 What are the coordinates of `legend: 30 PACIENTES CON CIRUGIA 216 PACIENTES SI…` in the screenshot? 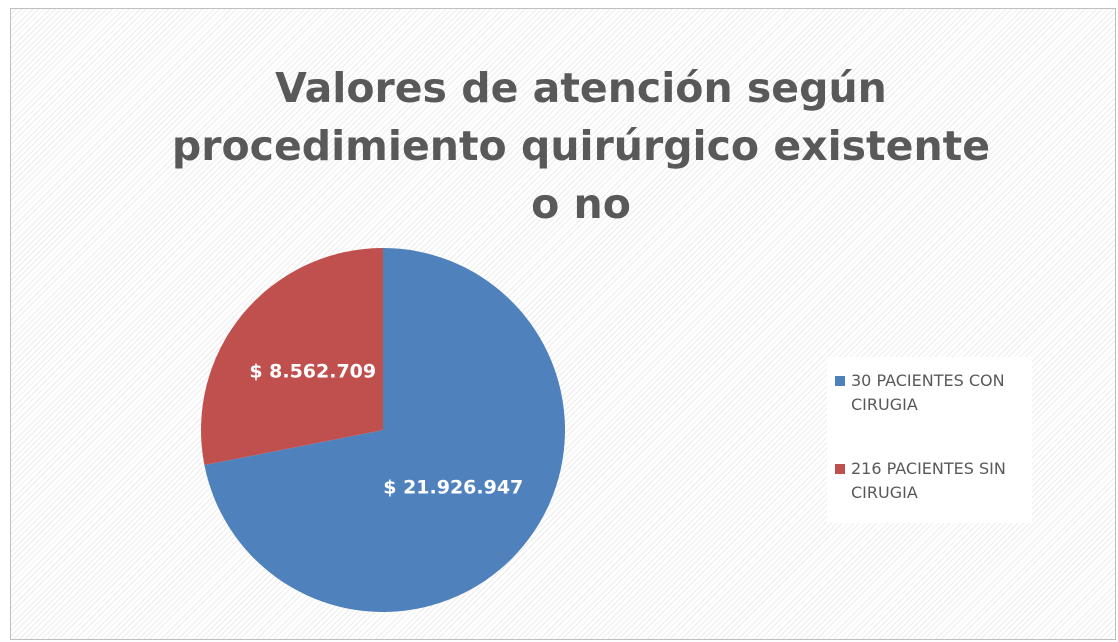 It's located at (929, 440).